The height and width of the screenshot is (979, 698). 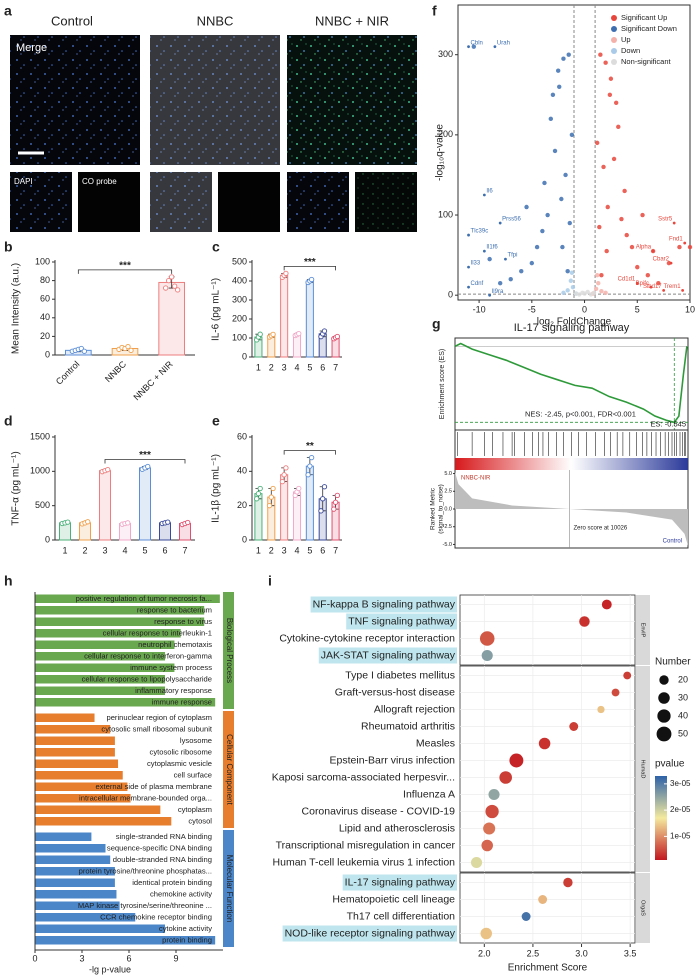 I want to click on panel-letter: f, so click(x=434, y=11).